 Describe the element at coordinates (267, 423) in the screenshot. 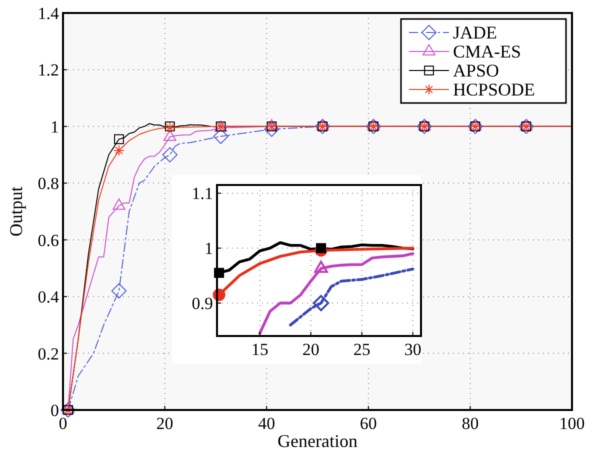

I see `x-tick-label: 40` at that location.